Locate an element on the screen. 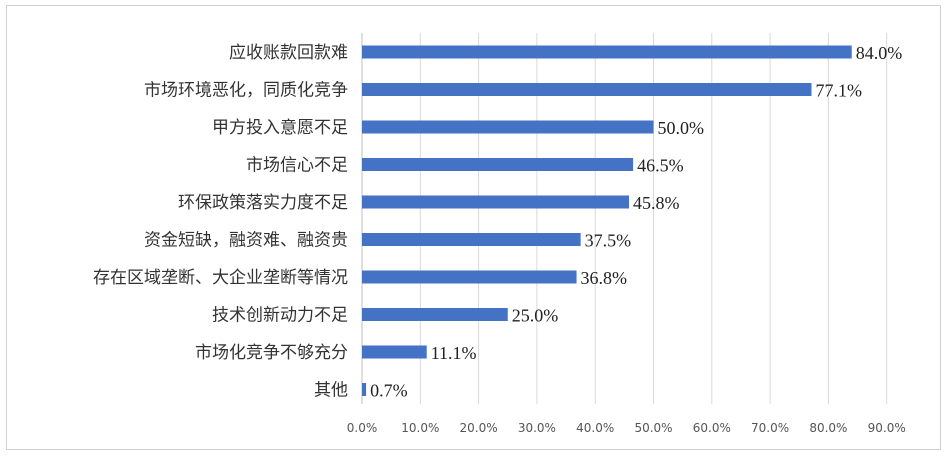 The width and height of the screenshot is (949, 460). data-label: 37.5% is located at coordinates (608, 241).